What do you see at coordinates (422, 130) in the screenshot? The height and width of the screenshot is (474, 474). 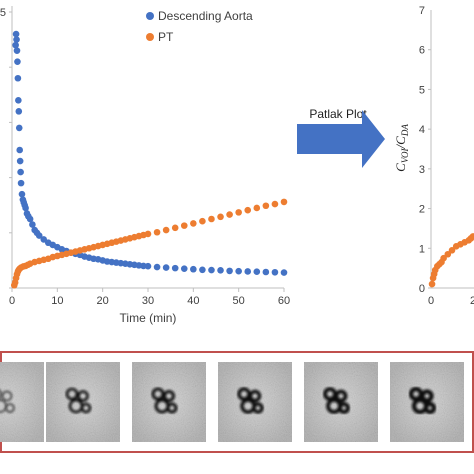 I see `right-y-tick-label: 4` at bounding box center [422, 130].